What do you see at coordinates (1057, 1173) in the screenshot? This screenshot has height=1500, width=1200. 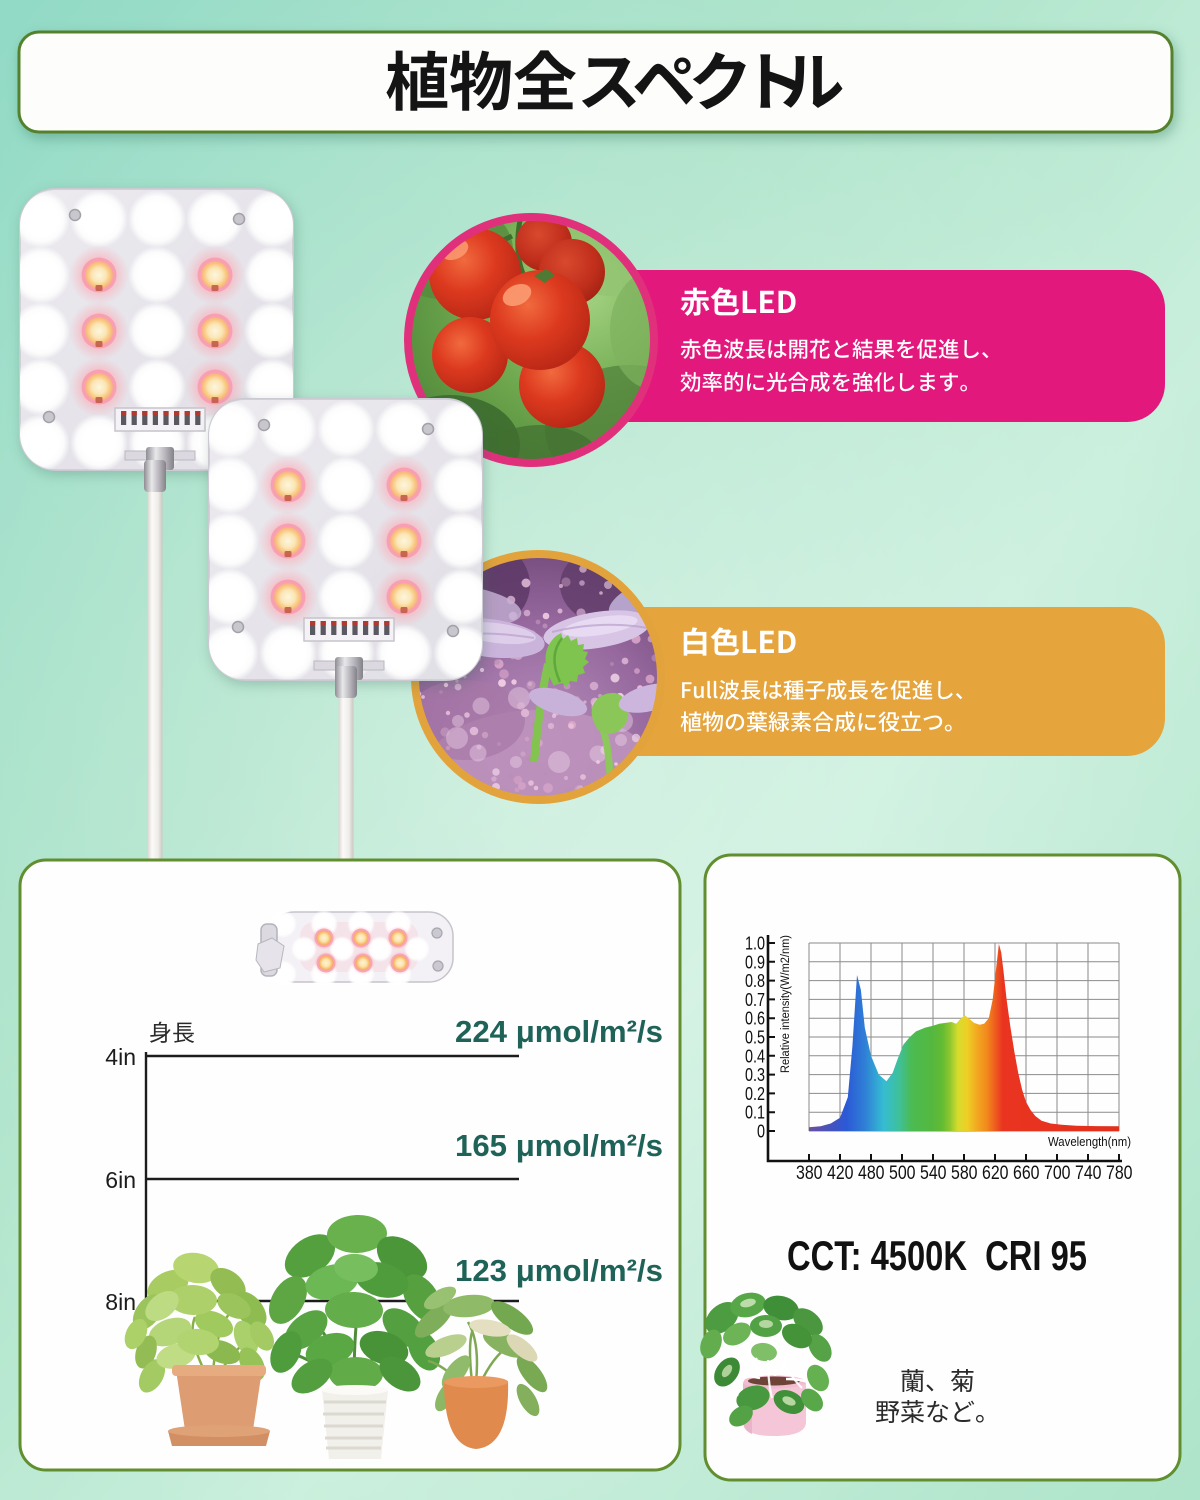 I see `svg-text: 700` at bounding box center [1057, 1173].